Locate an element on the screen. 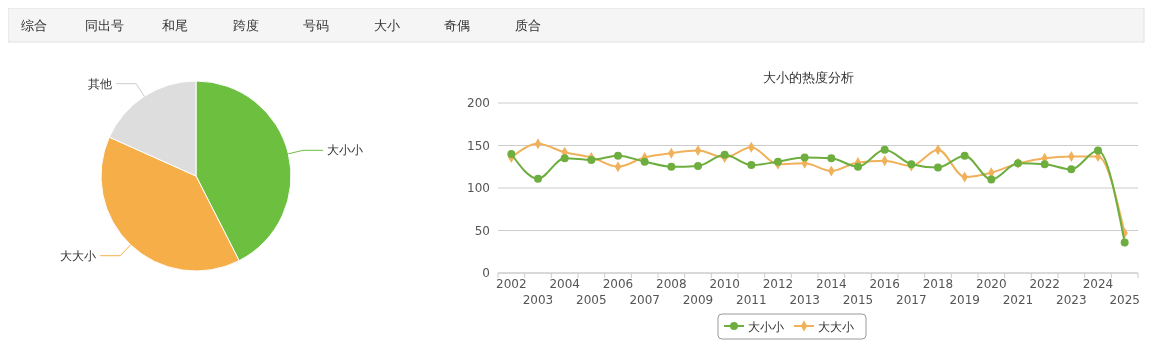  text: 跨度 is located at coordinates (245, 25).